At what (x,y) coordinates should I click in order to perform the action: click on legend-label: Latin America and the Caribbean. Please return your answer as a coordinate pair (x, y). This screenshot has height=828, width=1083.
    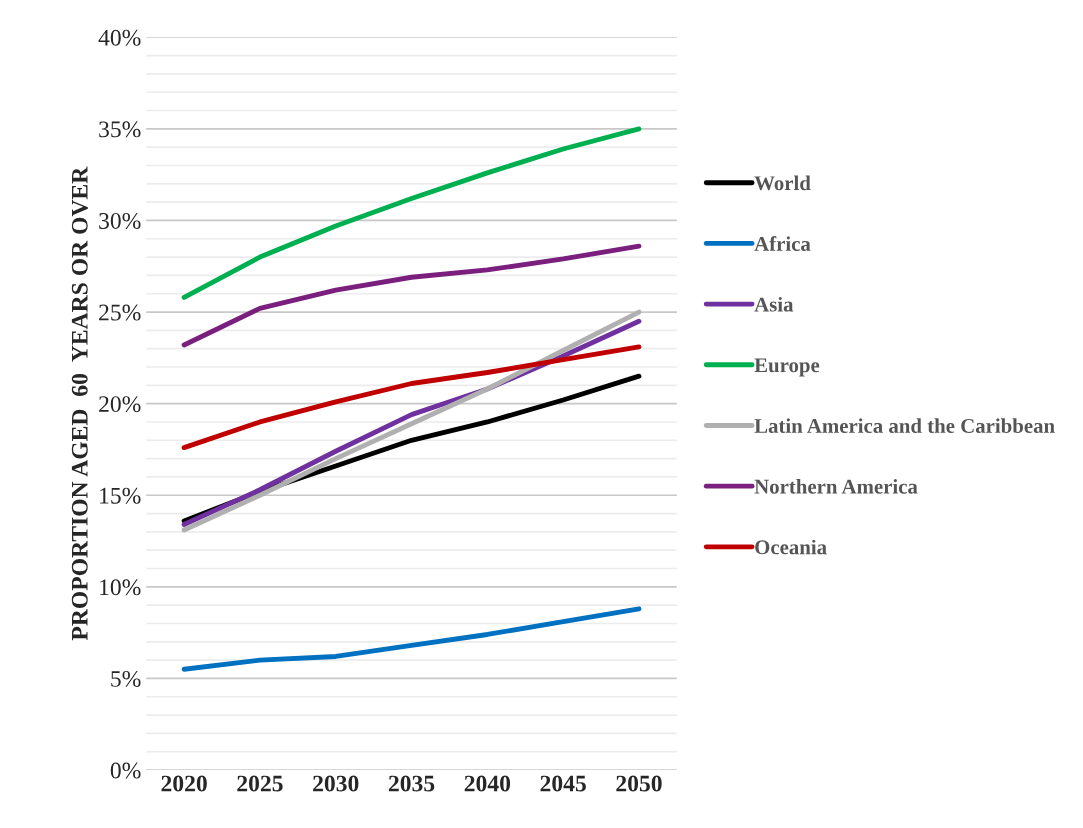
    Looking at the image, I should click on (904, 425).